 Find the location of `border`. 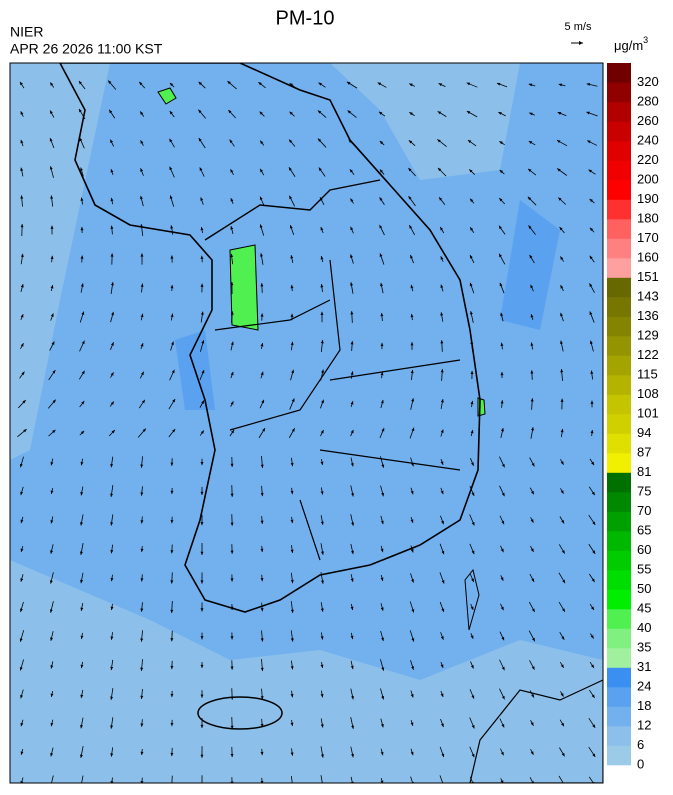

border is located at coordinates (292, 210).